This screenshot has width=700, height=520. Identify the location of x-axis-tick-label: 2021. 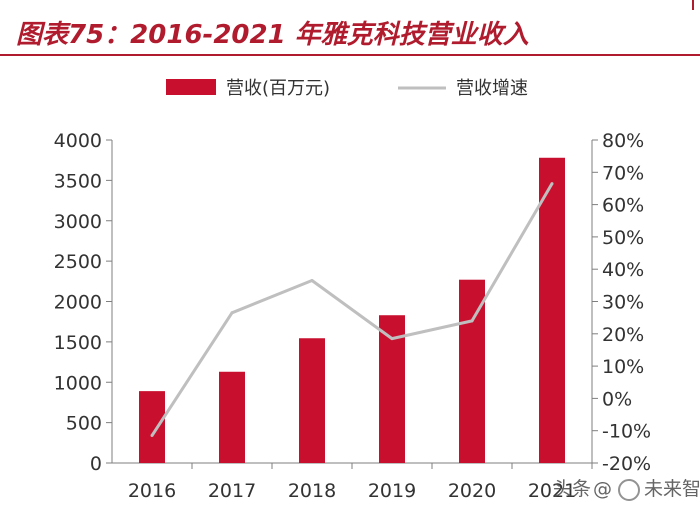
(552, 491).